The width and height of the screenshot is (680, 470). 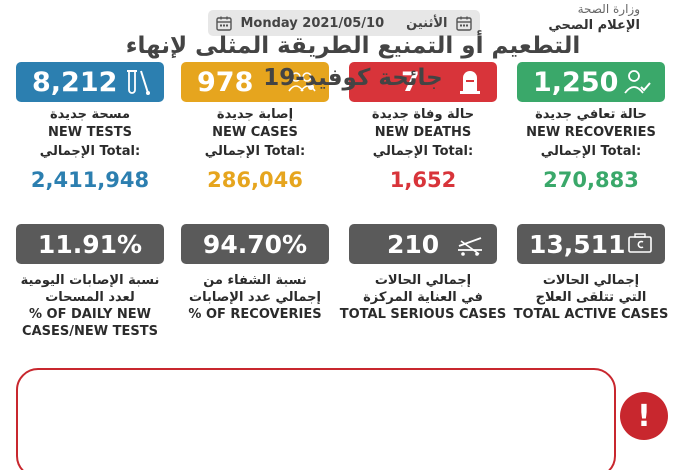 I want to click on positivity-label-ar-2: لعدد المسحات, so click(x=90, y=297).